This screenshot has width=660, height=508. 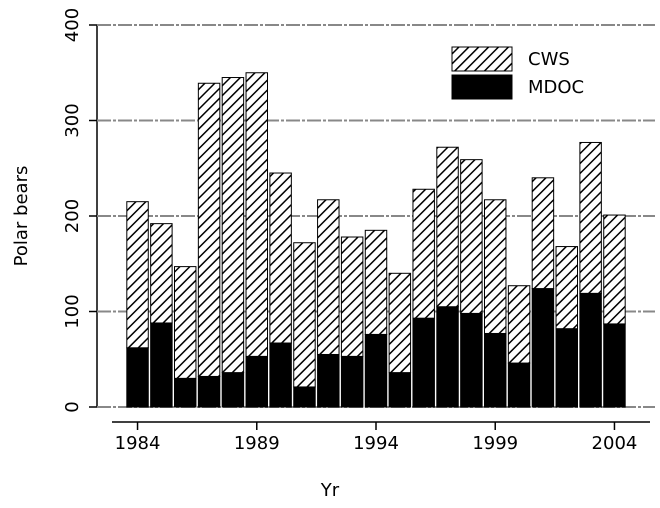 I want to click on y-tick-label: 400, so click(x=72, y=25).